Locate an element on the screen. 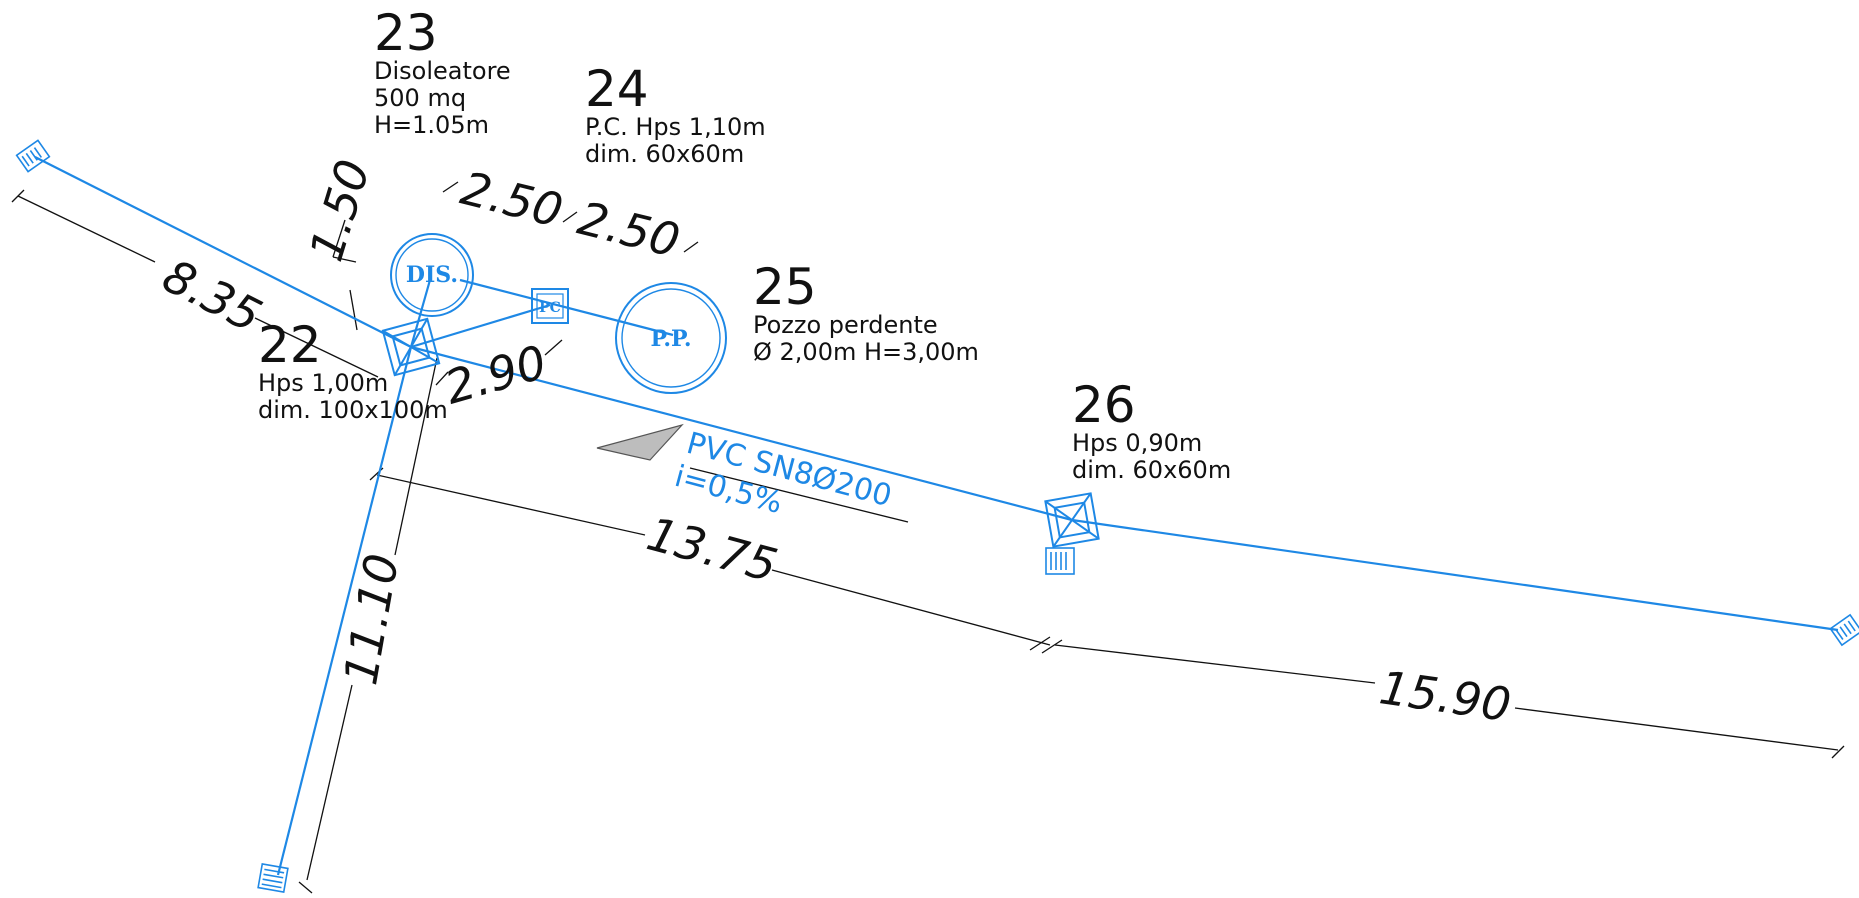  dim-1375-label: 13.75 is located at coordinates (712, 549).